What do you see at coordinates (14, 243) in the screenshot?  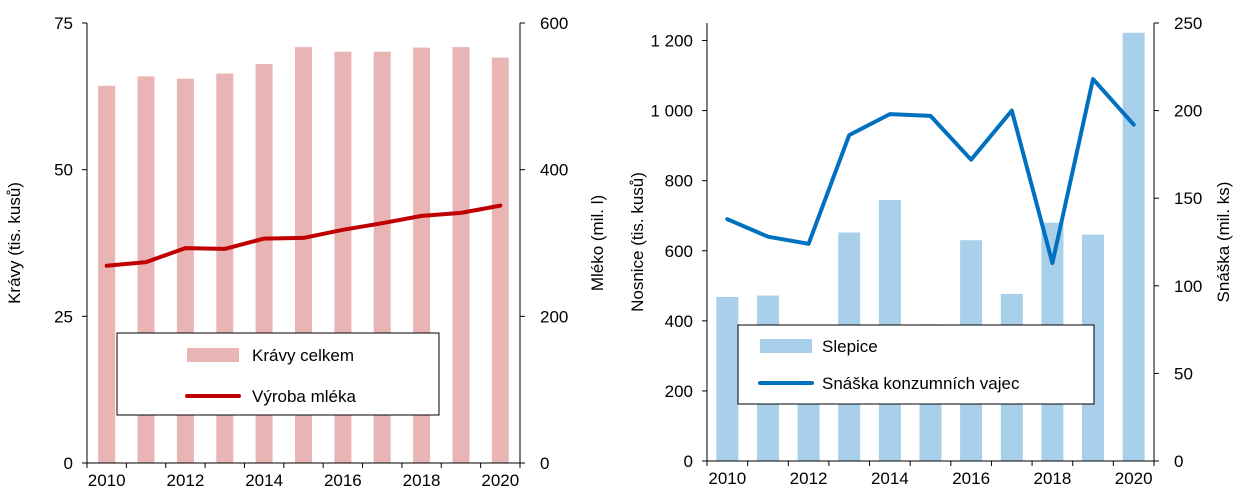 I see `y-axis-title: Krávy (tis. kusů)` at bounding box center [14, 243].